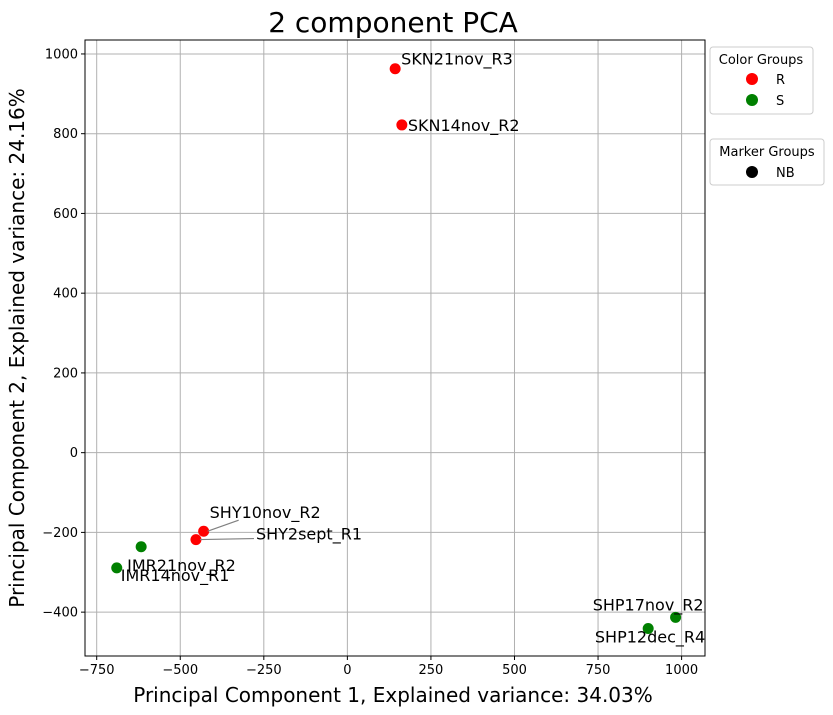 Image resolution: width=833 pixels, height=715 pixels. I want to click on y-tick-label: 200, so click(65, 373).